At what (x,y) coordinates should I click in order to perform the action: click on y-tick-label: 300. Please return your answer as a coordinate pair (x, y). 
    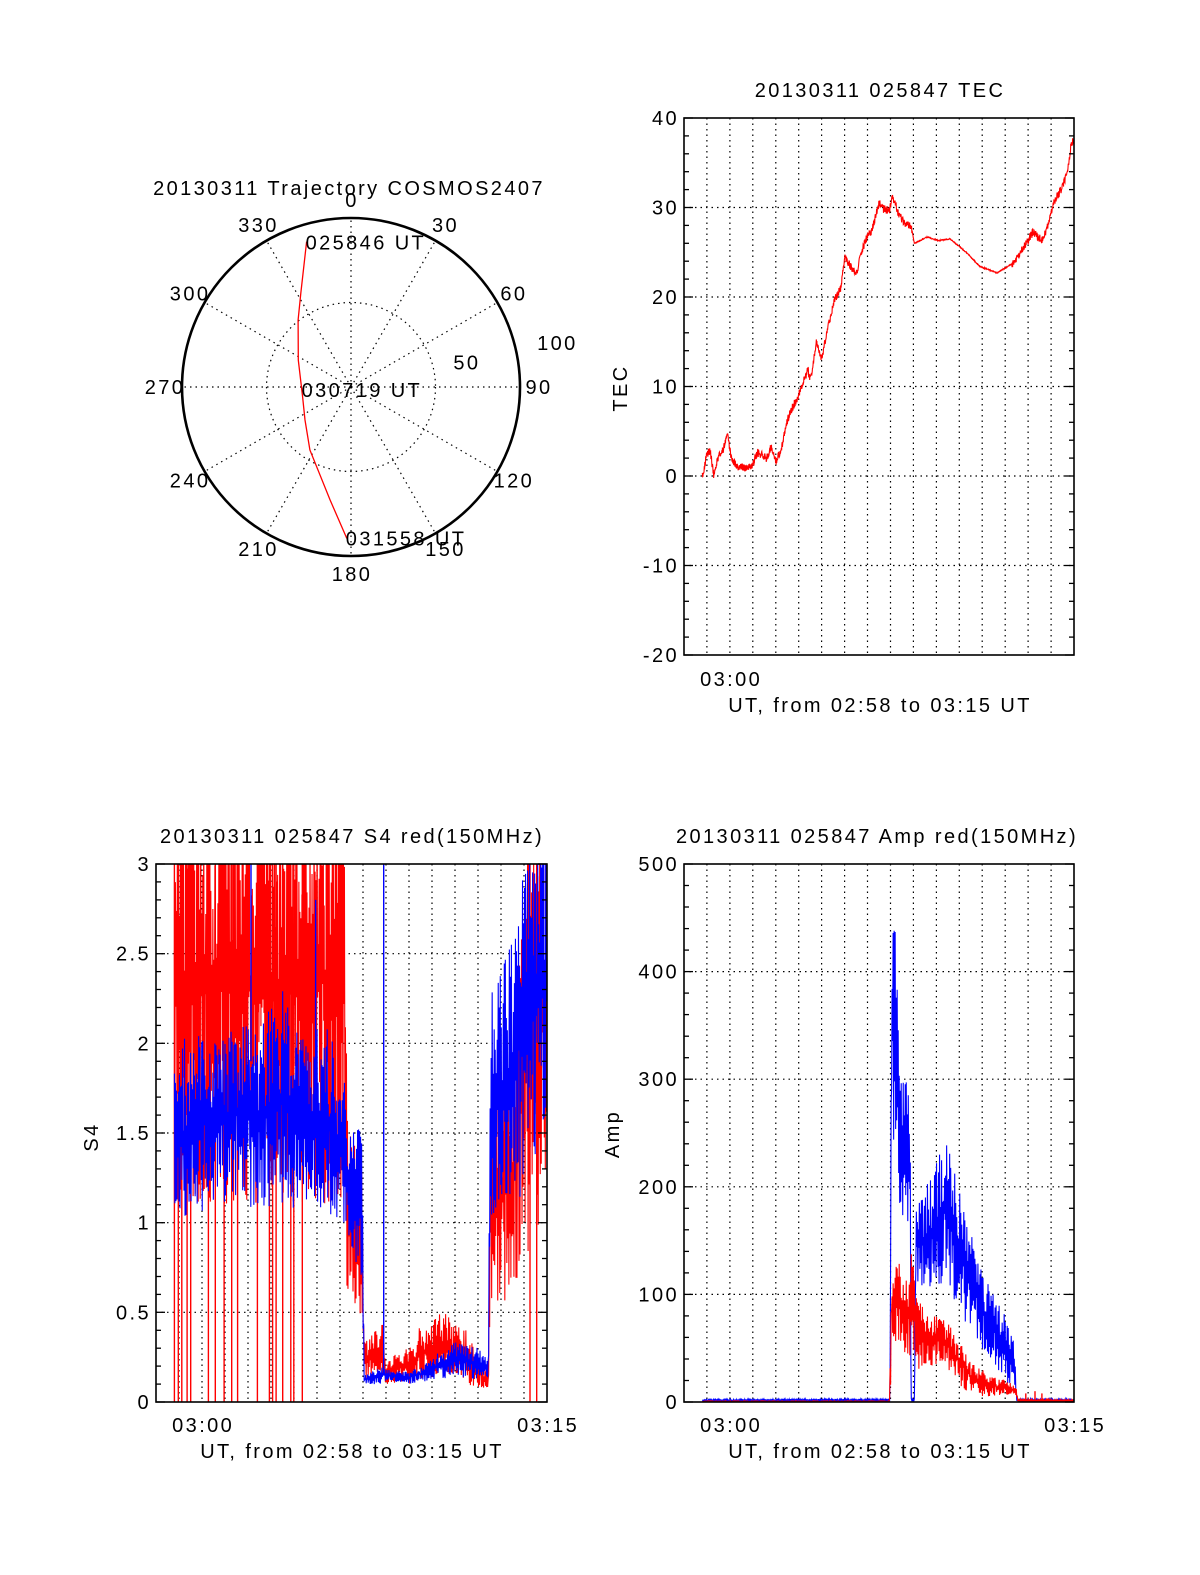
    Looking at the image, I should click on (658, 1080).